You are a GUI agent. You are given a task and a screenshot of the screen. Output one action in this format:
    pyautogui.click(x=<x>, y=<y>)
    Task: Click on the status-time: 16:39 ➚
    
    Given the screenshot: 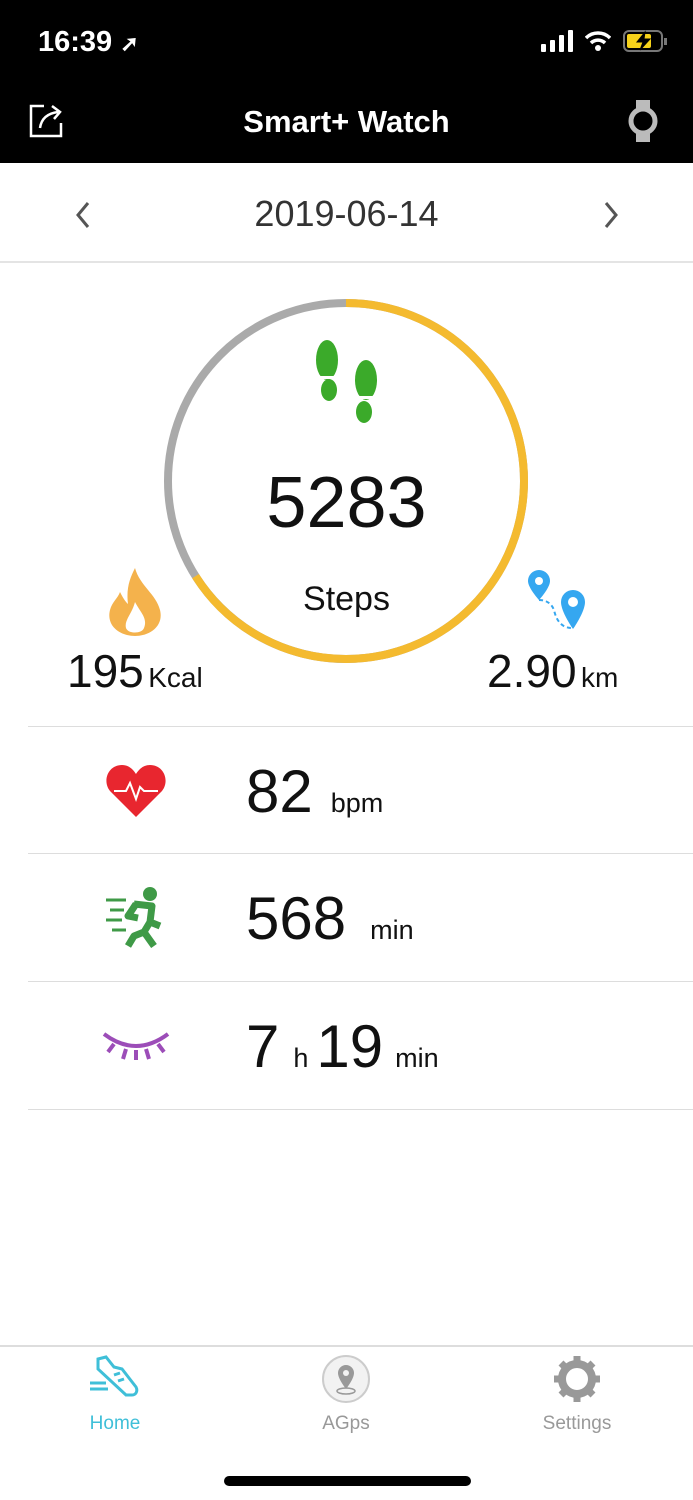 What is the action you would take?
    pyautogui.click(x=88, y=42)
    